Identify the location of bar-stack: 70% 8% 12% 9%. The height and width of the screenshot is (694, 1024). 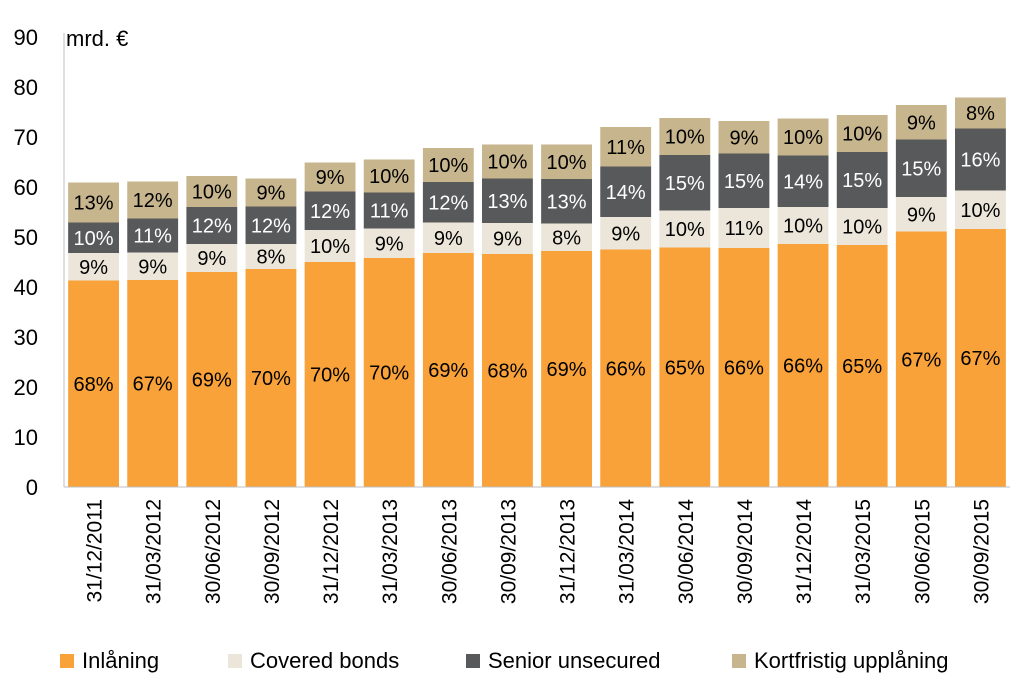
(271, 332).